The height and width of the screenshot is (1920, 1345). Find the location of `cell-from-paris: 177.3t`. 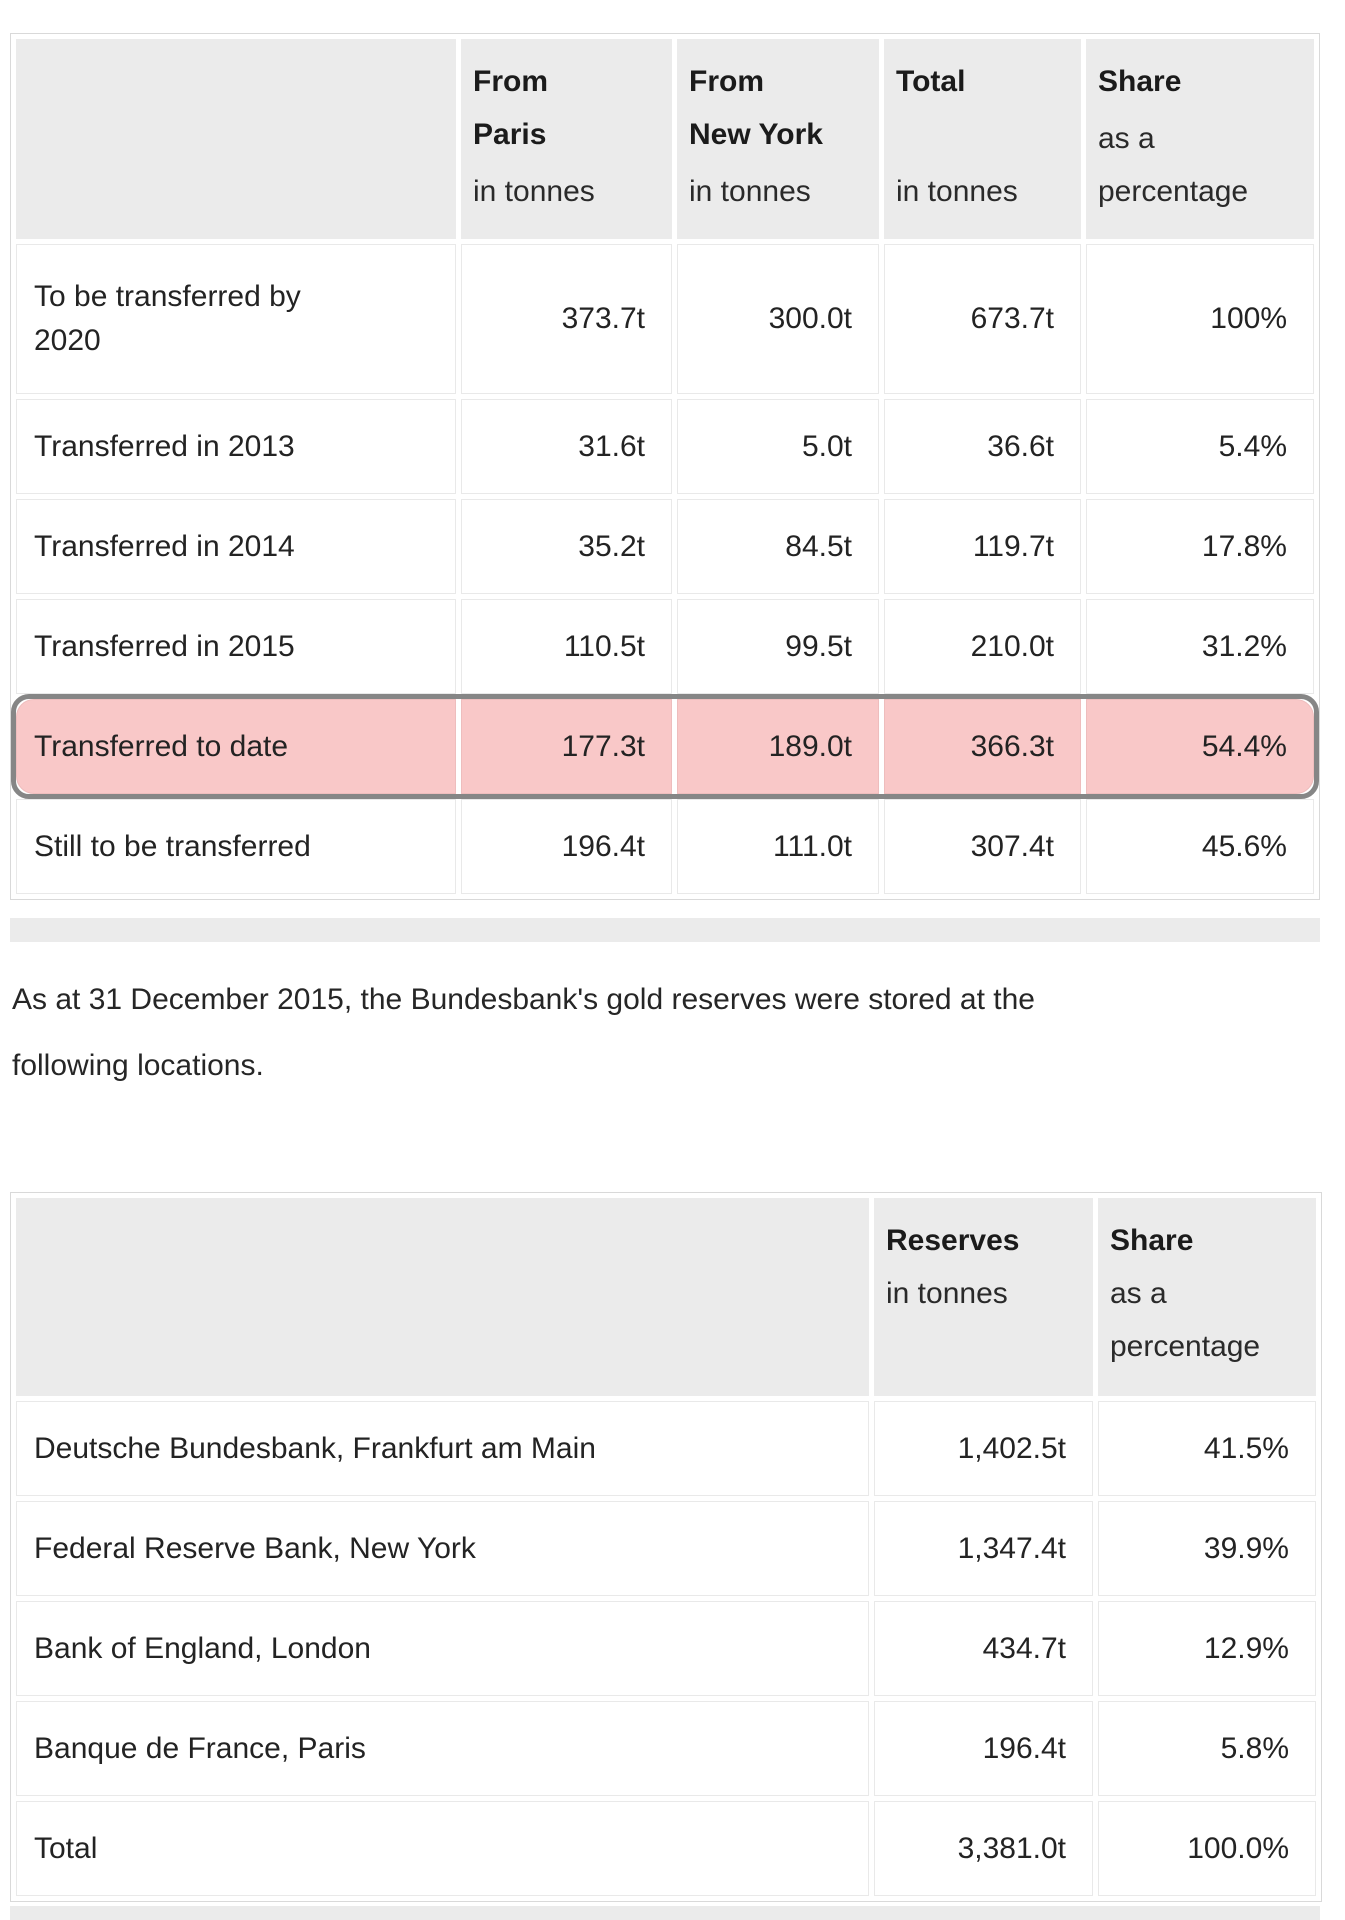

cell-from-paris: 177.3t is located at coordinates (566, 746).